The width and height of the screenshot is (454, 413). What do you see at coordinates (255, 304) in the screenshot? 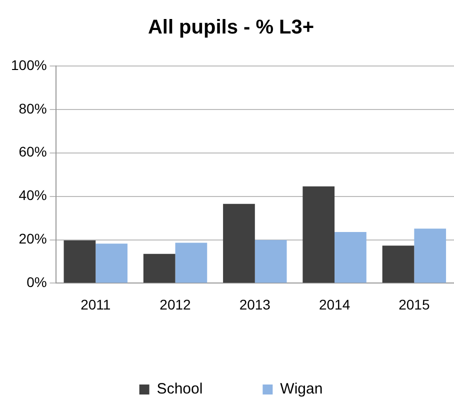
I see `x-tick-label: 2013` at bounding box center [255, 304].